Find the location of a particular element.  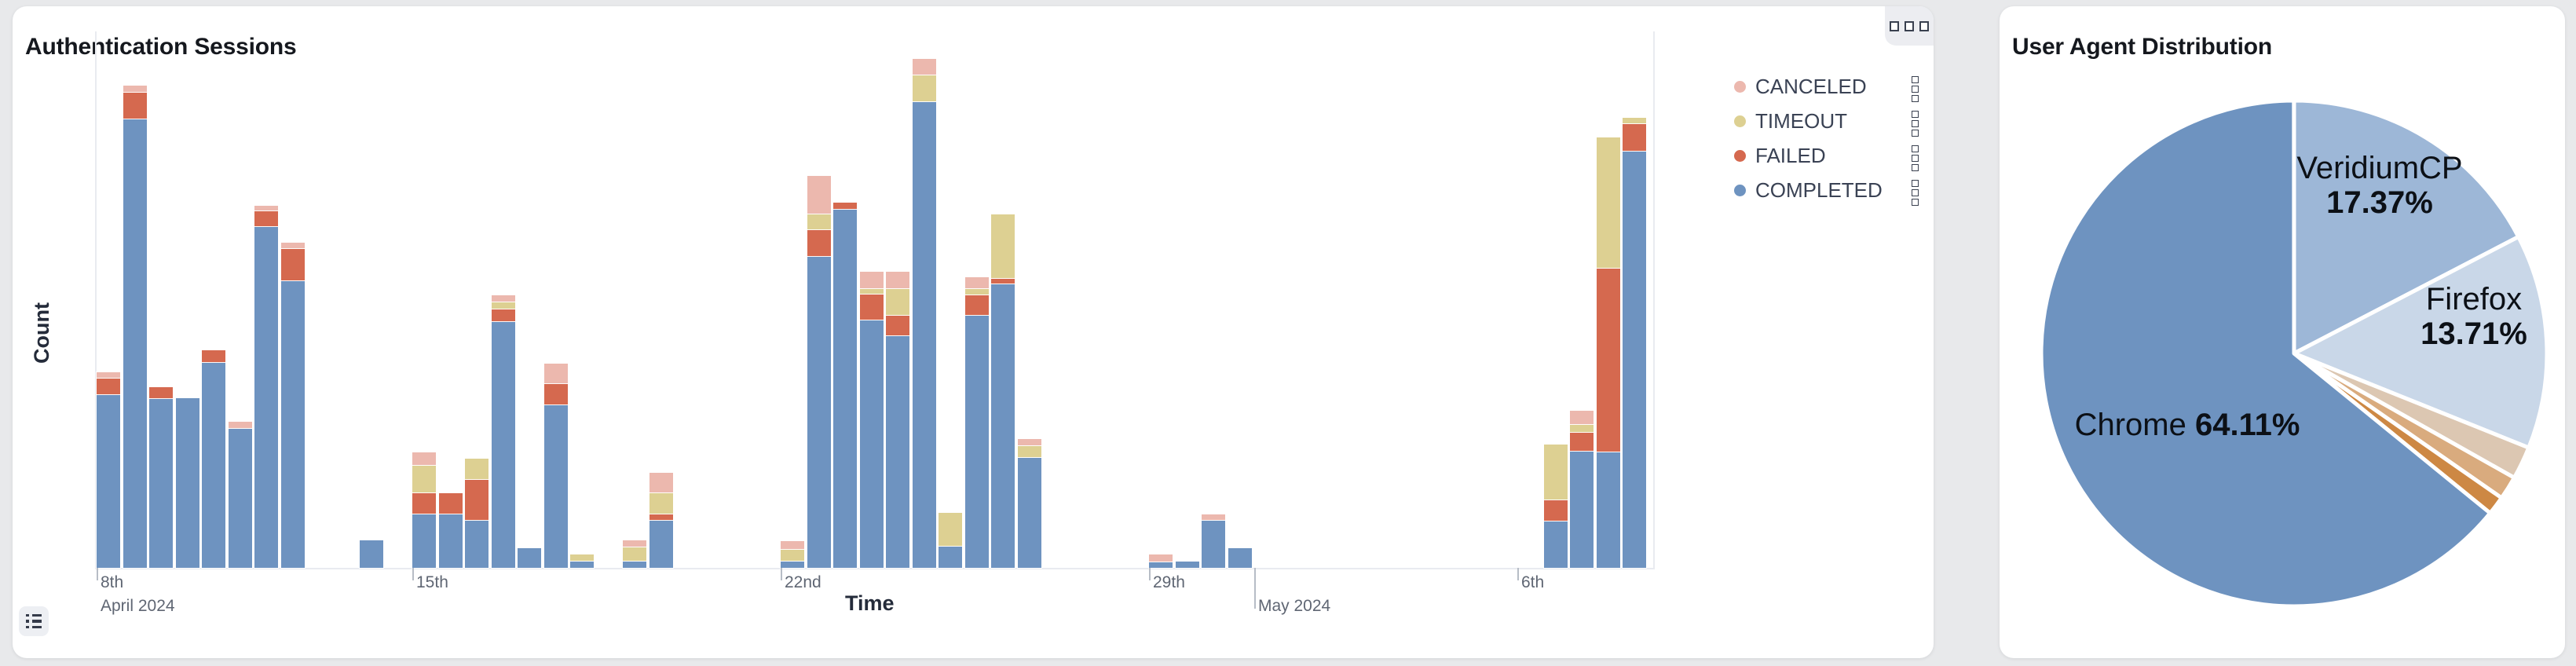

legend-label: COMPLETED is located at coordinates (1819, 189).